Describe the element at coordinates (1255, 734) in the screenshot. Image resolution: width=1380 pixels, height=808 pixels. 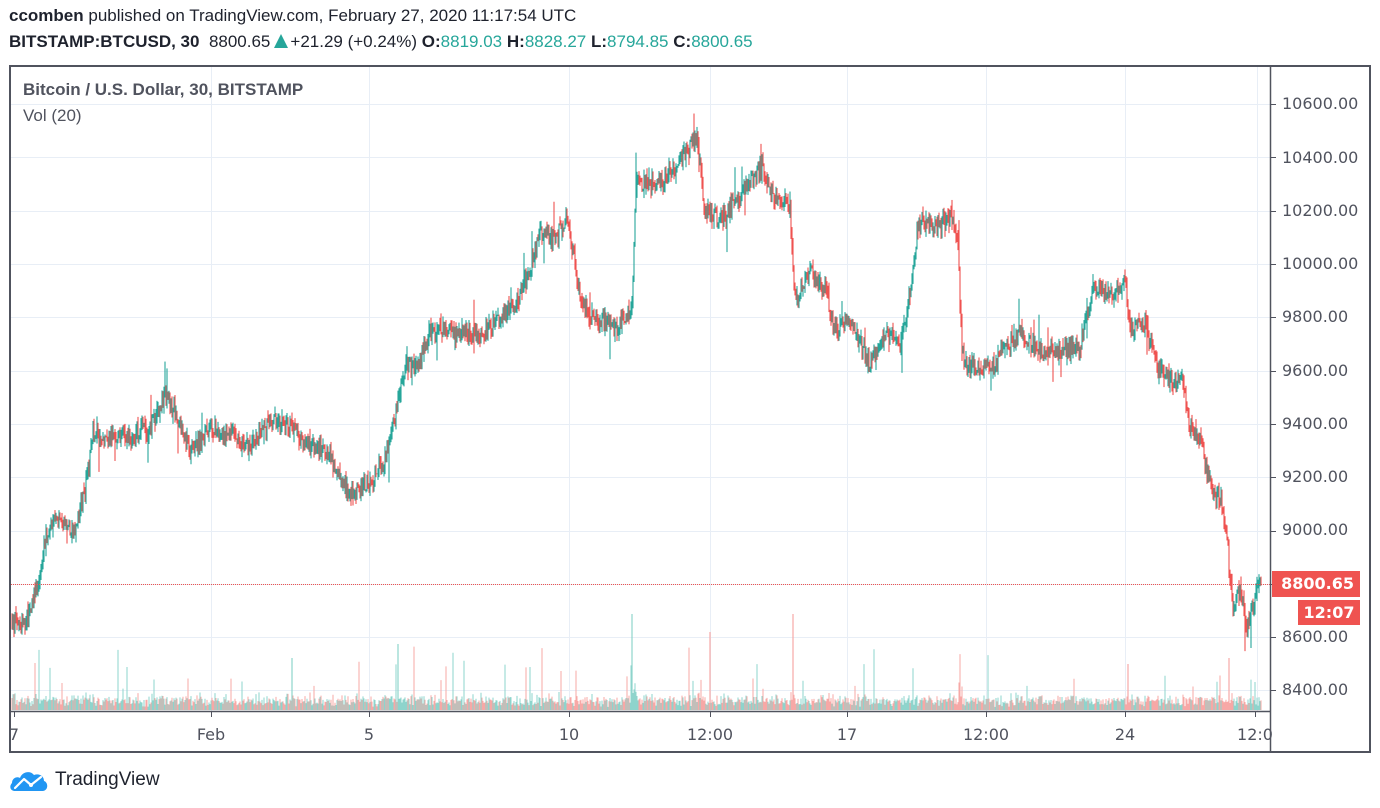
I see `time-tick: 12:0` at that location.